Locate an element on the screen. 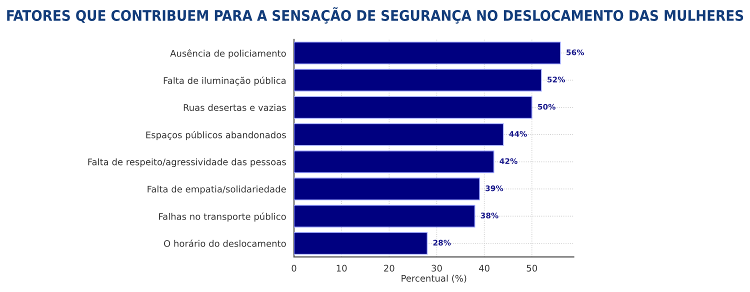  y-tick-label: Ruas desertas e vazias is located at coordinates (235, 107).